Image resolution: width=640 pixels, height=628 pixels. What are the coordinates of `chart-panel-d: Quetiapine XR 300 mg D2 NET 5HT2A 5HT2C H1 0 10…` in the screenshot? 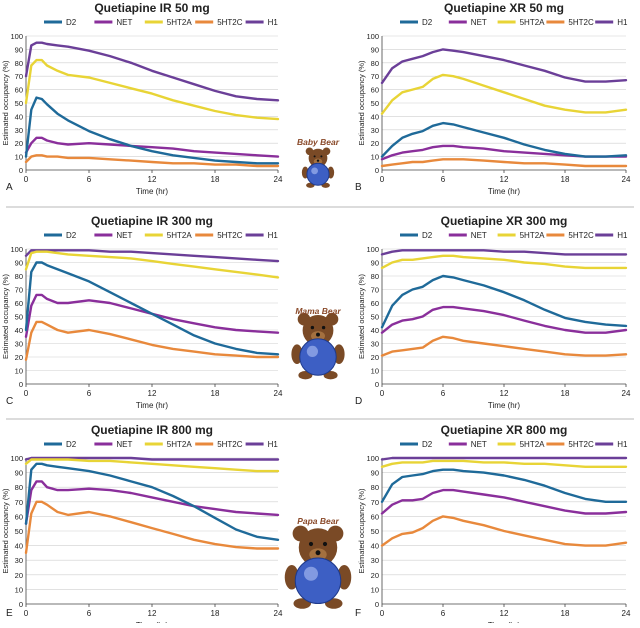 It's located at (493, 312).